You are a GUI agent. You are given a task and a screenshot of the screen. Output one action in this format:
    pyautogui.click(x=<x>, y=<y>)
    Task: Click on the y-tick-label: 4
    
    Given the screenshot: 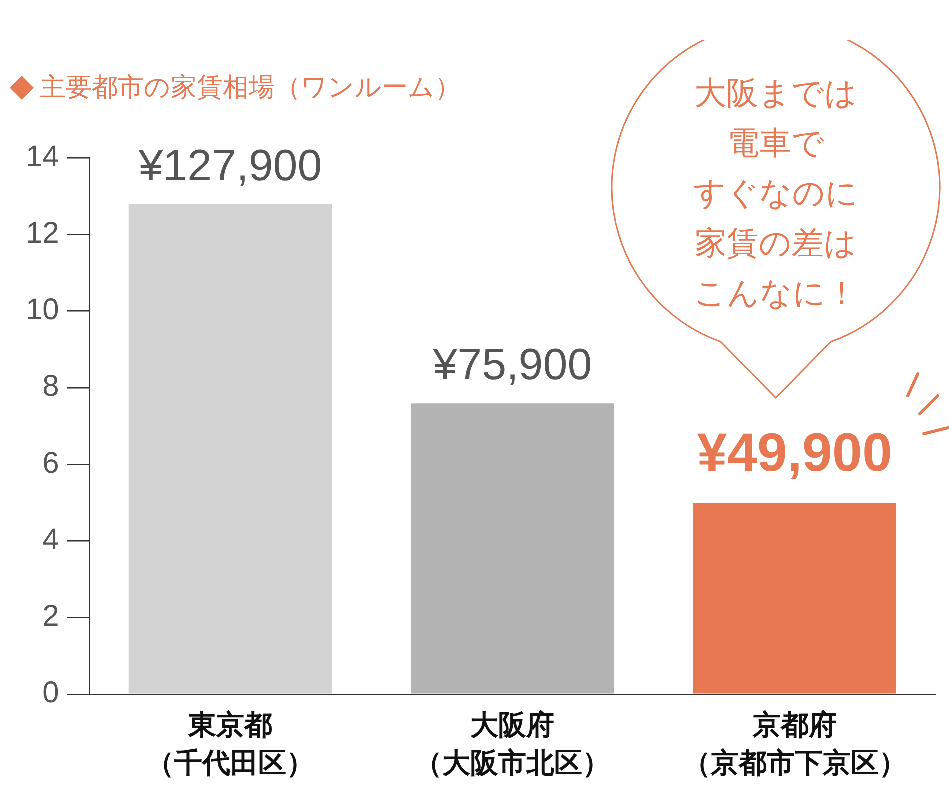 What is the action you would take?
    pyautogui.click(x=51, y=539)
    